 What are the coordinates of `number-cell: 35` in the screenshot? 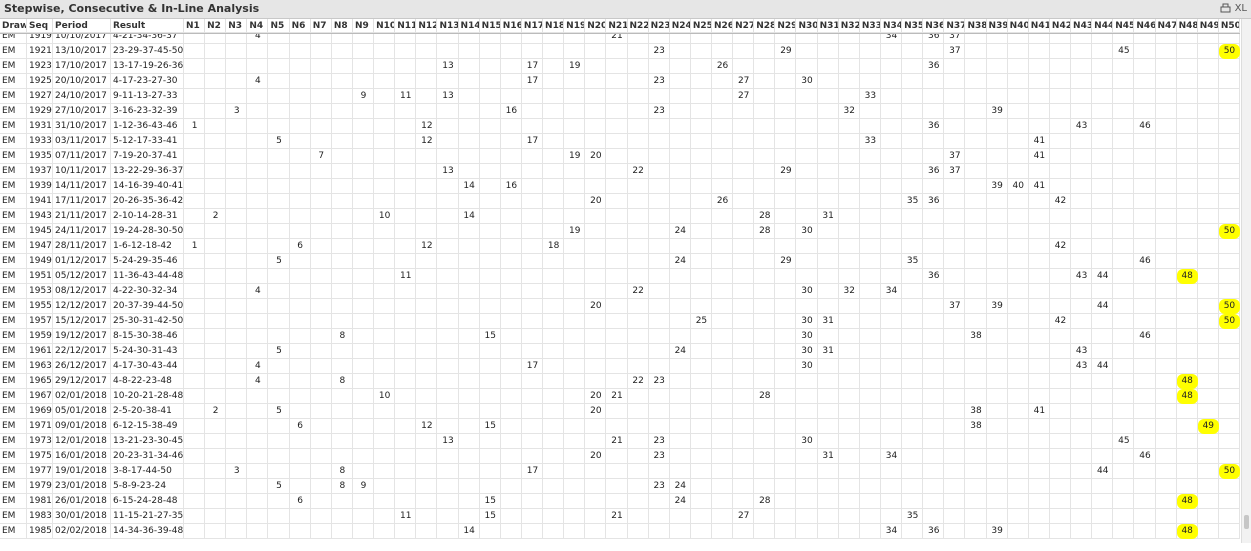 It's located at (912, 516).